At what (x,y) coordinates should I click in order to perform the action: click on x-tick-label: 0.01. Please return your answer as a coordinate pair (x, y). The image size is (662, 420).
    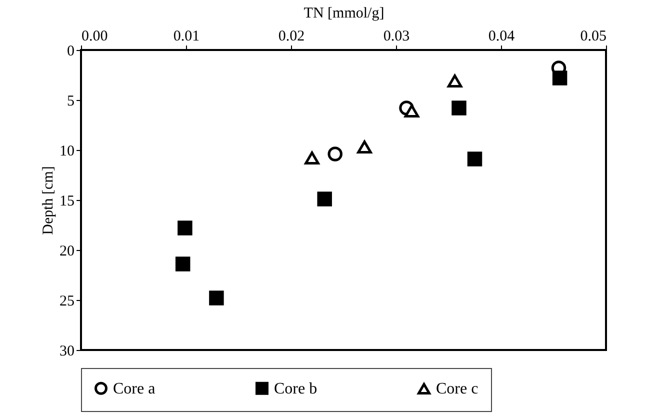
    Looking at the image, I should click on (186, 36).